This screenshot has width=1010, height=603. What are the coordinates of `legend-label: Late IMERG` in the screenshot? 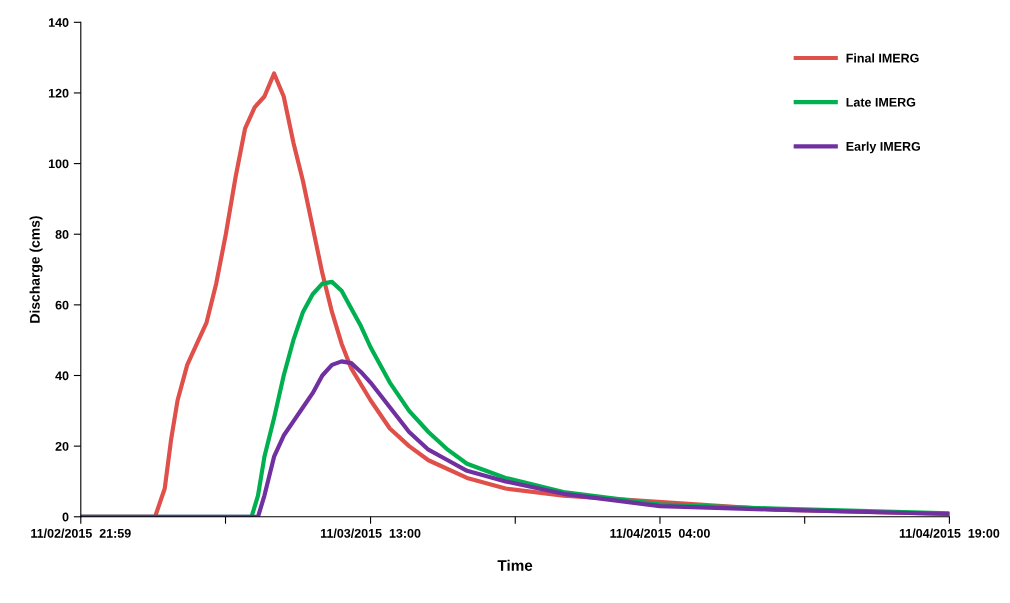 It's located at (881, 102).